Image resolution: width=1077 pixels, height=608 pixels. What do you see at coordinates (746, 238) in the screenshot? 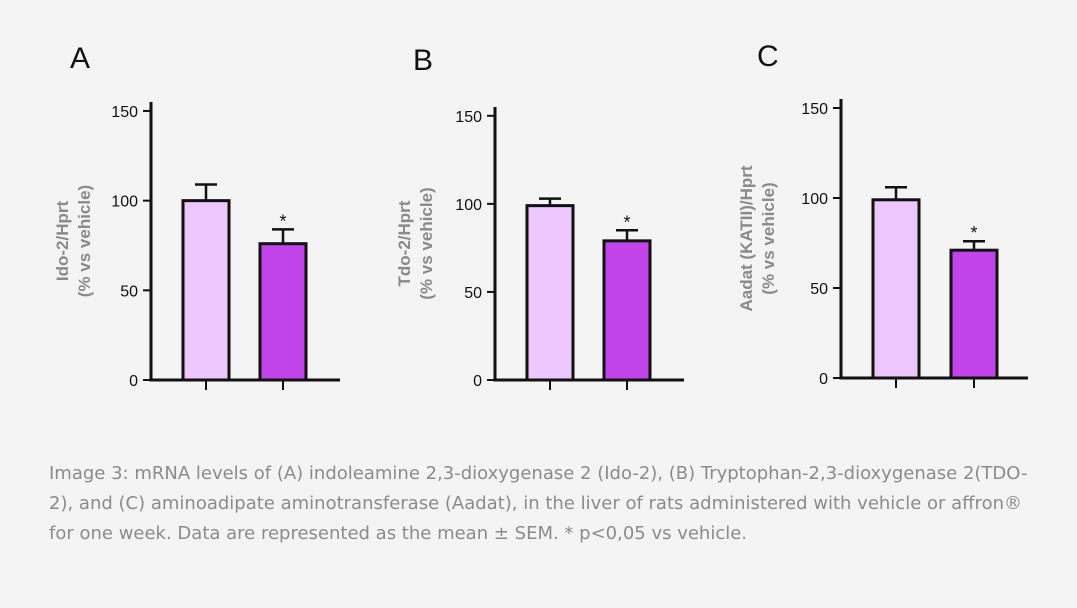
I see `y-axis-title-line1: Aadat (KATII)/Hprt` at bounding box center [746, 238].